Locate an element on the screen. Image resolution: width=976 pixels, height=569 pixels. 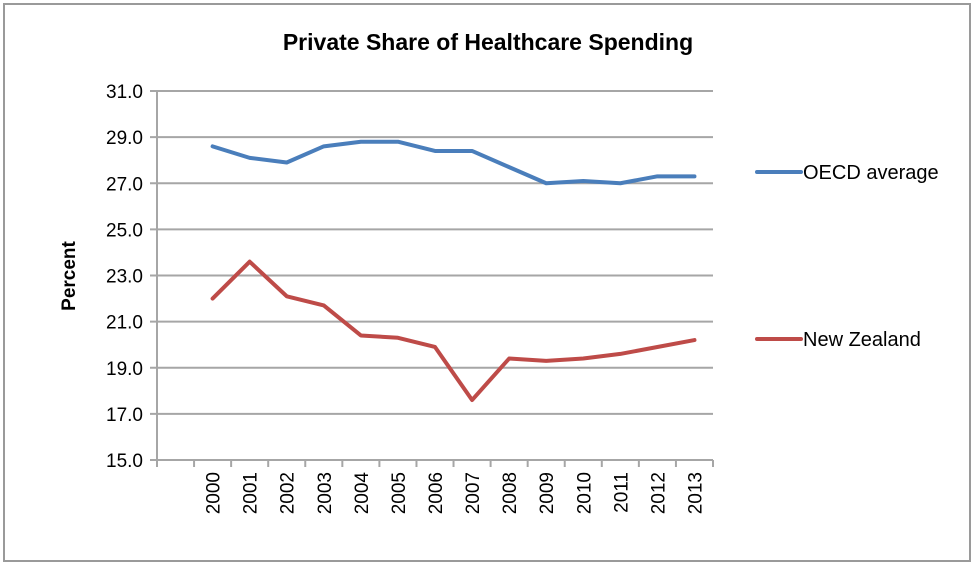
chart-title: Private Share of Healthcare Spending is located at coordinates (488, 42).